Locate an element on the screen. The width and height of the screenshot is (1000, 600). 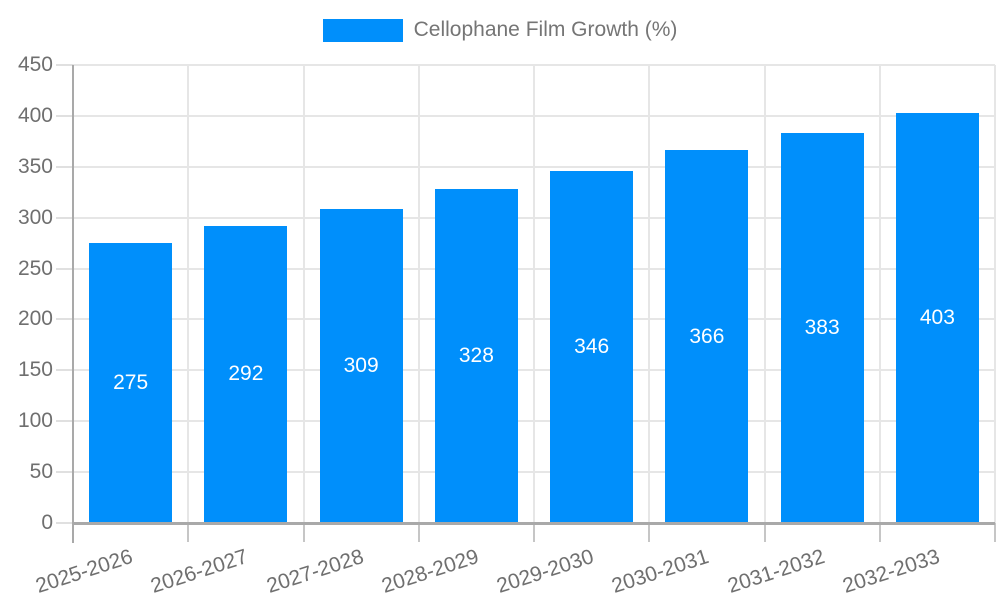
legend: Cellophane Film Growth (%) is located at coordinates (500, 30).